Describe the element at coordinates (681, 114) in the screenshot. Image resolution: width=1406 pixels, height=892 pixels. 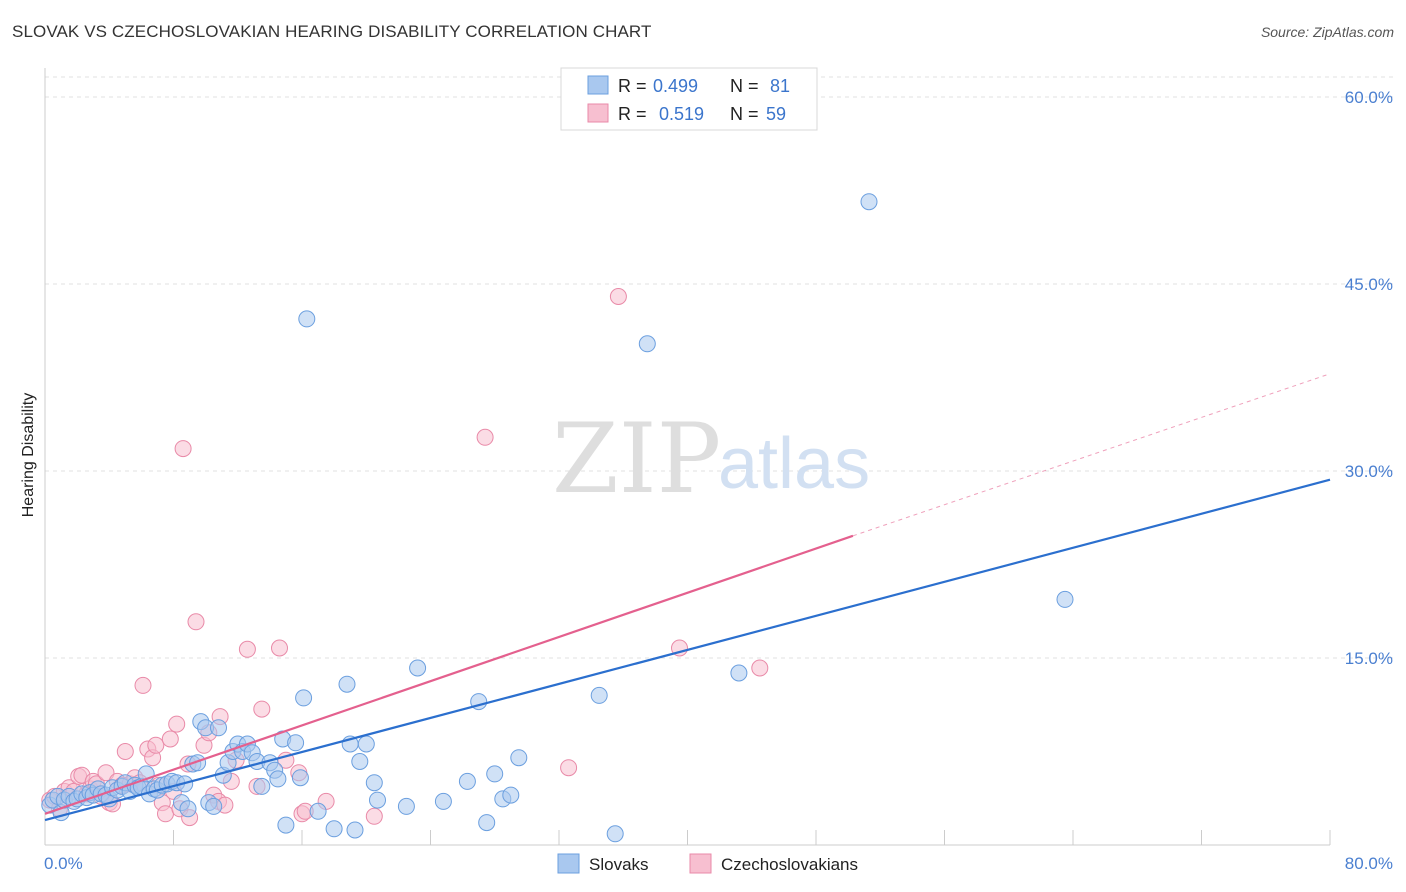
I see `legend-r-value-czechoslovakians: 0.519` at that location.